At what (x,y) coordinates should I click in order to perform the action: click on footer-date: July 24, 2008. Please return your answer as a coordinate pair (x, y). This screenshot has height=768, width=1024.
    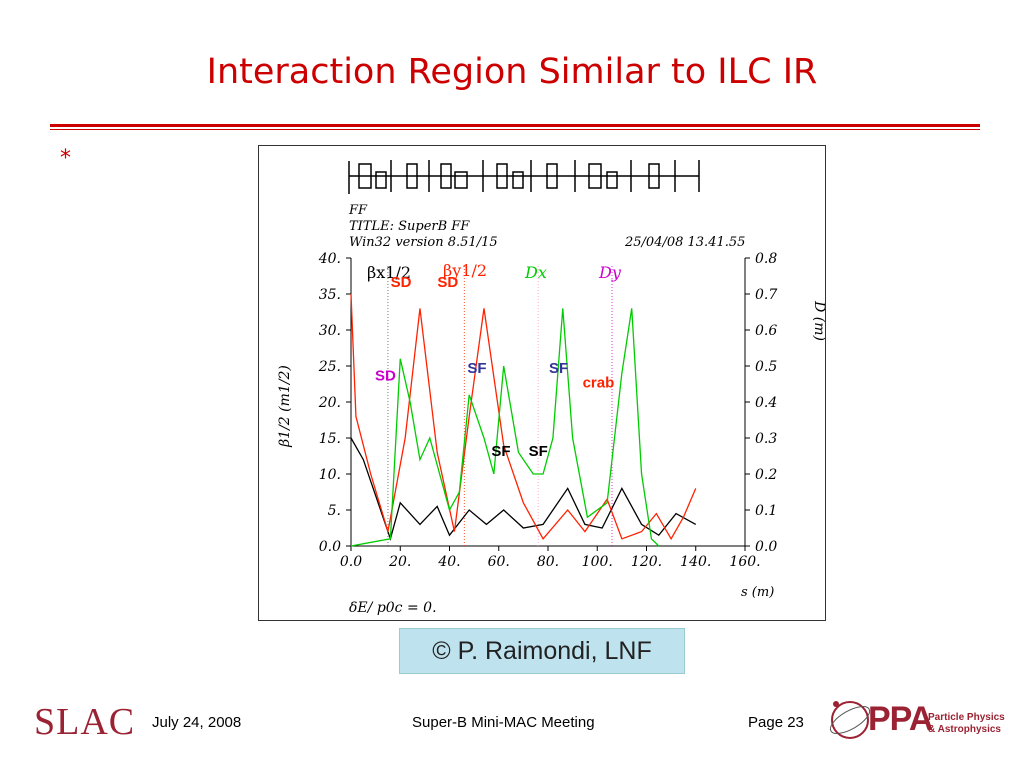
    Looking at the image, I should click on (197, 722).